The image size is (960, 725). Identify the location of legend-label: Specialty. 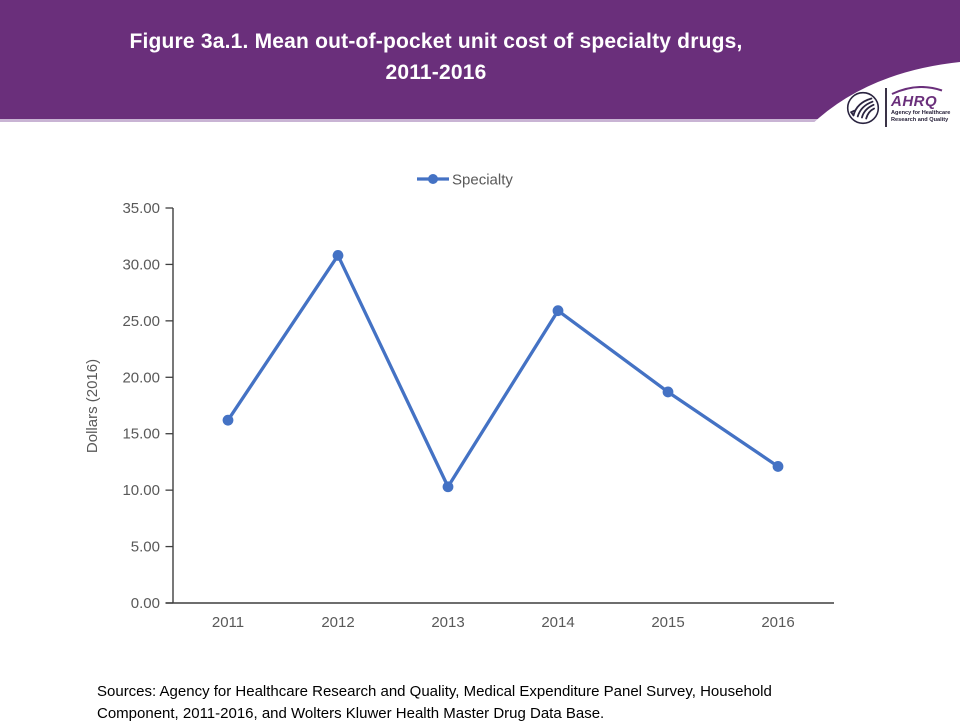
(482, 180).